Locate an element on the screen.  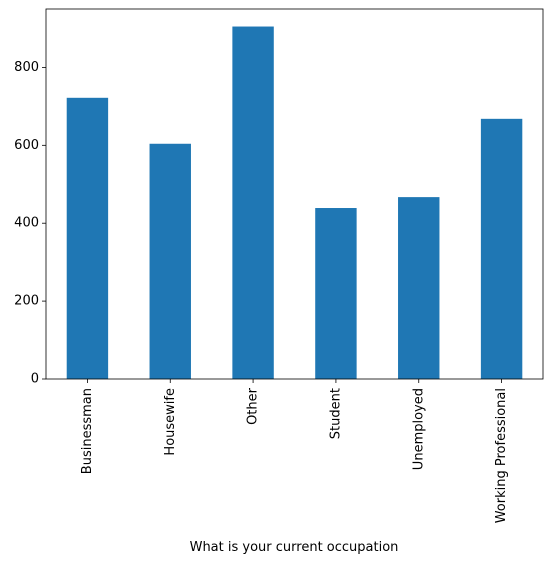
x-tick-label: Housewife is located at coordinates (170, 422).